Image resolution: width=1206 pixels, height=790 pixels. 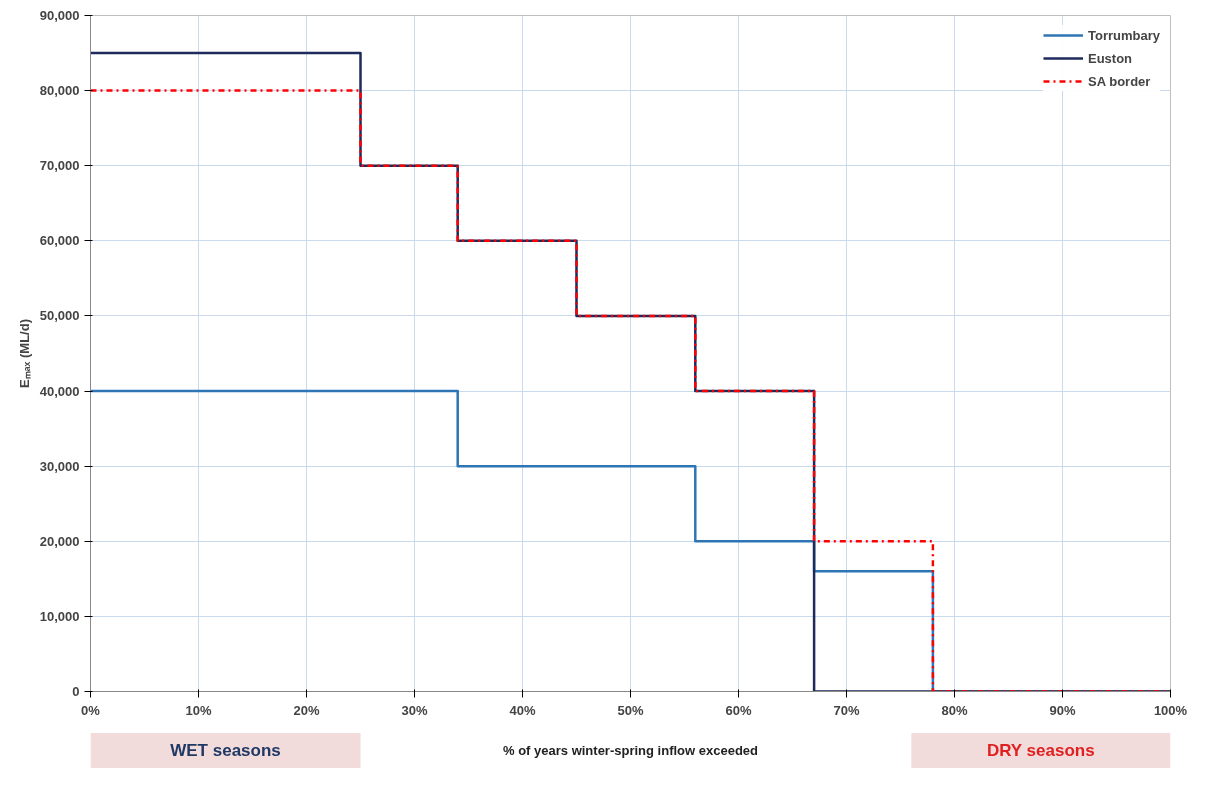 What do you see at coordinates (954, 710) in the screenshot?
I see `x-tick-label: 80%` at bounding box center [954, 710].